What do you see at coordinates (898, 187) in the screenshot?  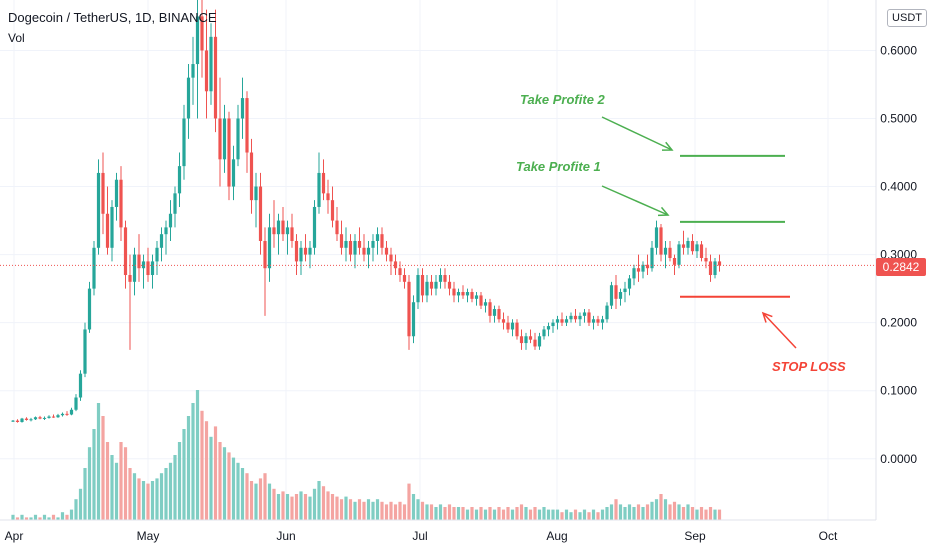 I see `y-tick-label: 0.4000` at bounding box center [898, 187].